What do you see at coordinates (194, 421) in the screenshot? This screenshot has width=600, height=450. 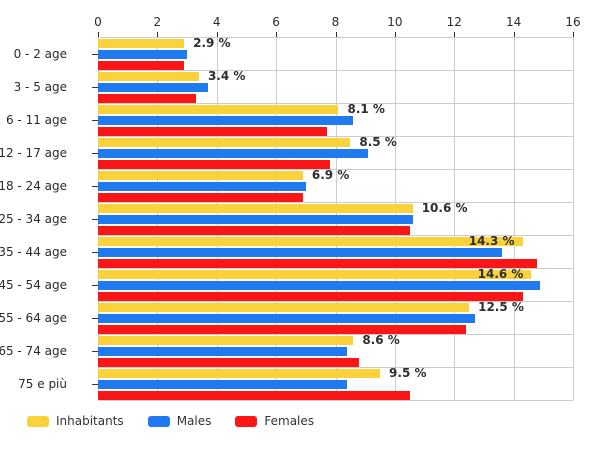 I see `legend-label: Males` at bounding box center [194, 421].